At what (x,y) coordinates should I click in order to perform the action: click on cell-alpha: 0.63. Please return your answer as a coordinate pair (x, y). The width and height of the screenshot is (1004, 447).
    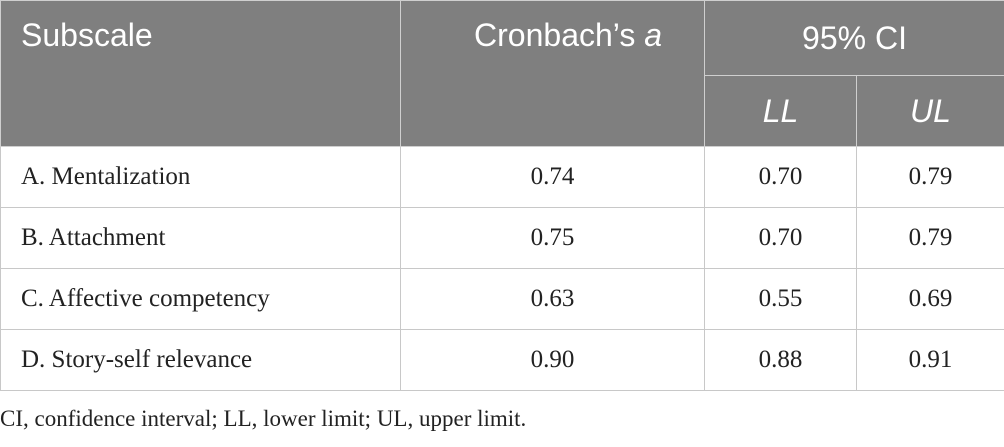
    Looking at the image, I should click on (552, 299).